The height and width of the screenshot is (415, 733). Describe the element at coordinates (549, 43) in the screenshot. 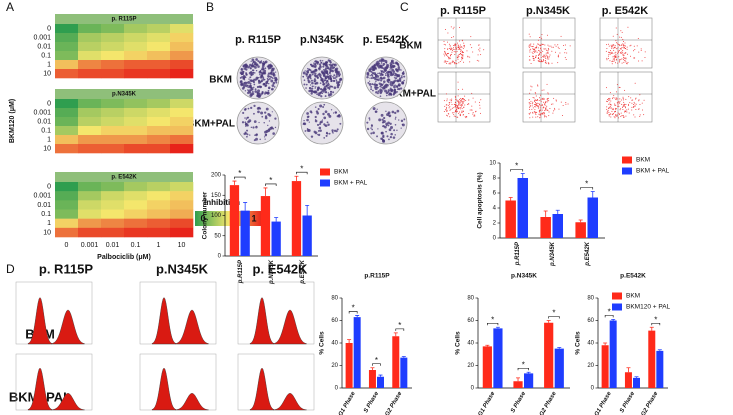

I see `flow-plot` at that location.